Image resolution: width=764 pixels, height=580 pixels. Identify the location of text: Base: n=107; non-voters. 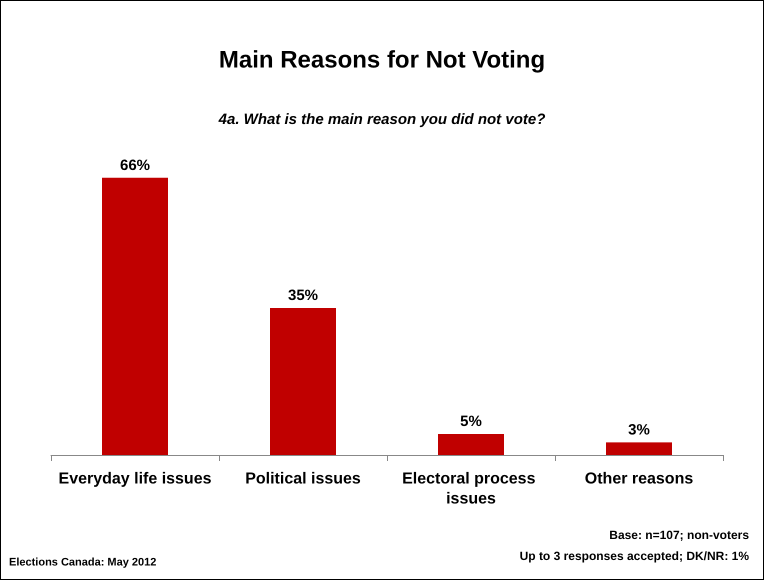
(679, 535).